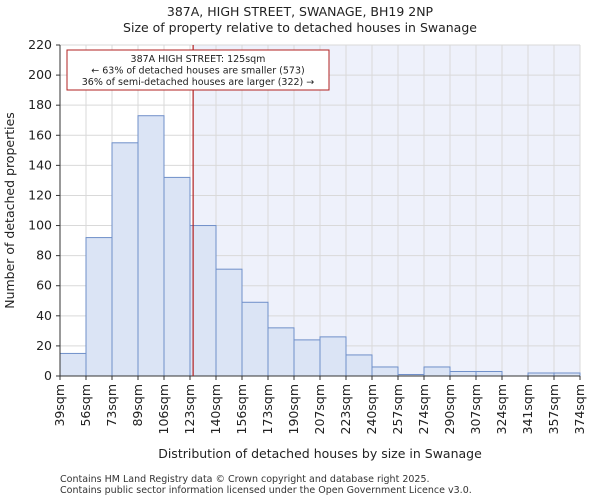 This screenshot has height=500, width=600. Describe the element at coordinates (40, 225) in the screenshot. I see `y-tick-label-100: 100` at that location.